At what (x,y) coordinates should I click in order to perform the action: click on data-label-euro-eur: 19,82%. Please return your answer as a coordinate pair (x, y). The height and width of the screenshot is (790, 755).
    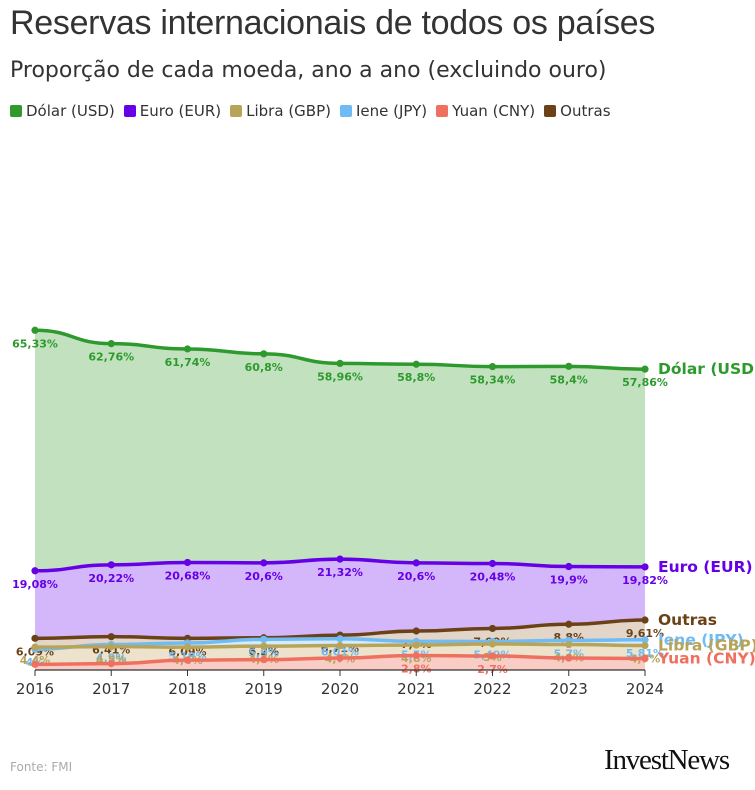
    Looking at the image, I should click on (645, 580).